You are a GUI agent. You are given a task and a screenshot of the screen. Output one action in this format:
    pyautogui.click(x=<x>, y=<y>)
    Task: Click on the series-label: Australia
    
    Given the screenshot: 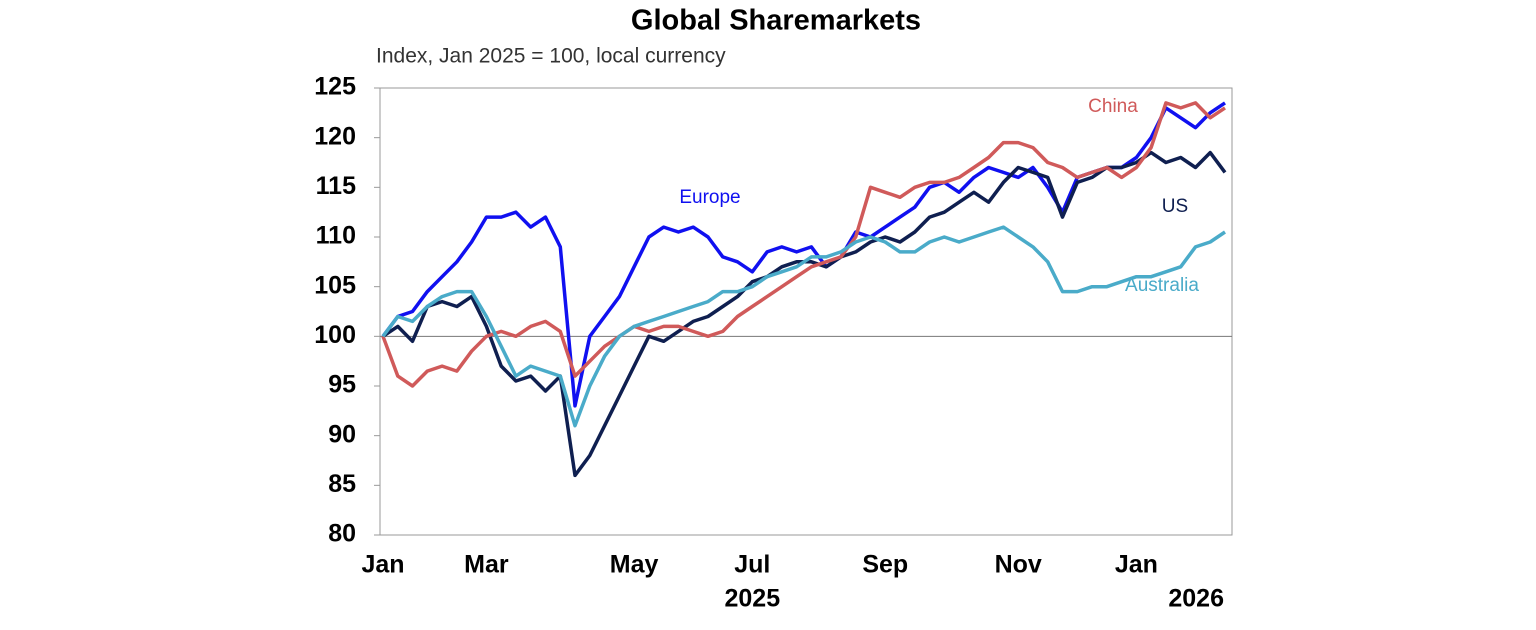 What is the action you would take?
    pyautogui.click(x=1162, y=285)
    